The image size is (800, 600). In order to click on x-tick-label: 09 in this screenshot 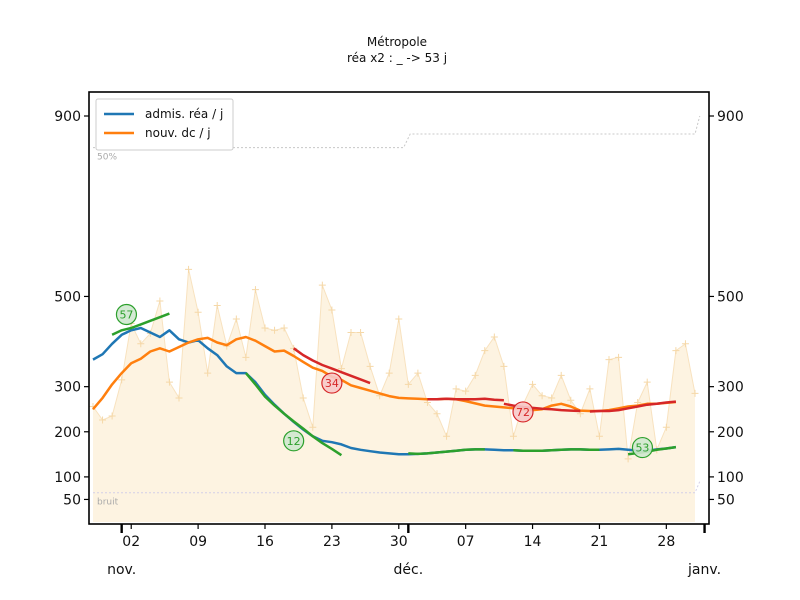, I will do `click(198, 542)`.